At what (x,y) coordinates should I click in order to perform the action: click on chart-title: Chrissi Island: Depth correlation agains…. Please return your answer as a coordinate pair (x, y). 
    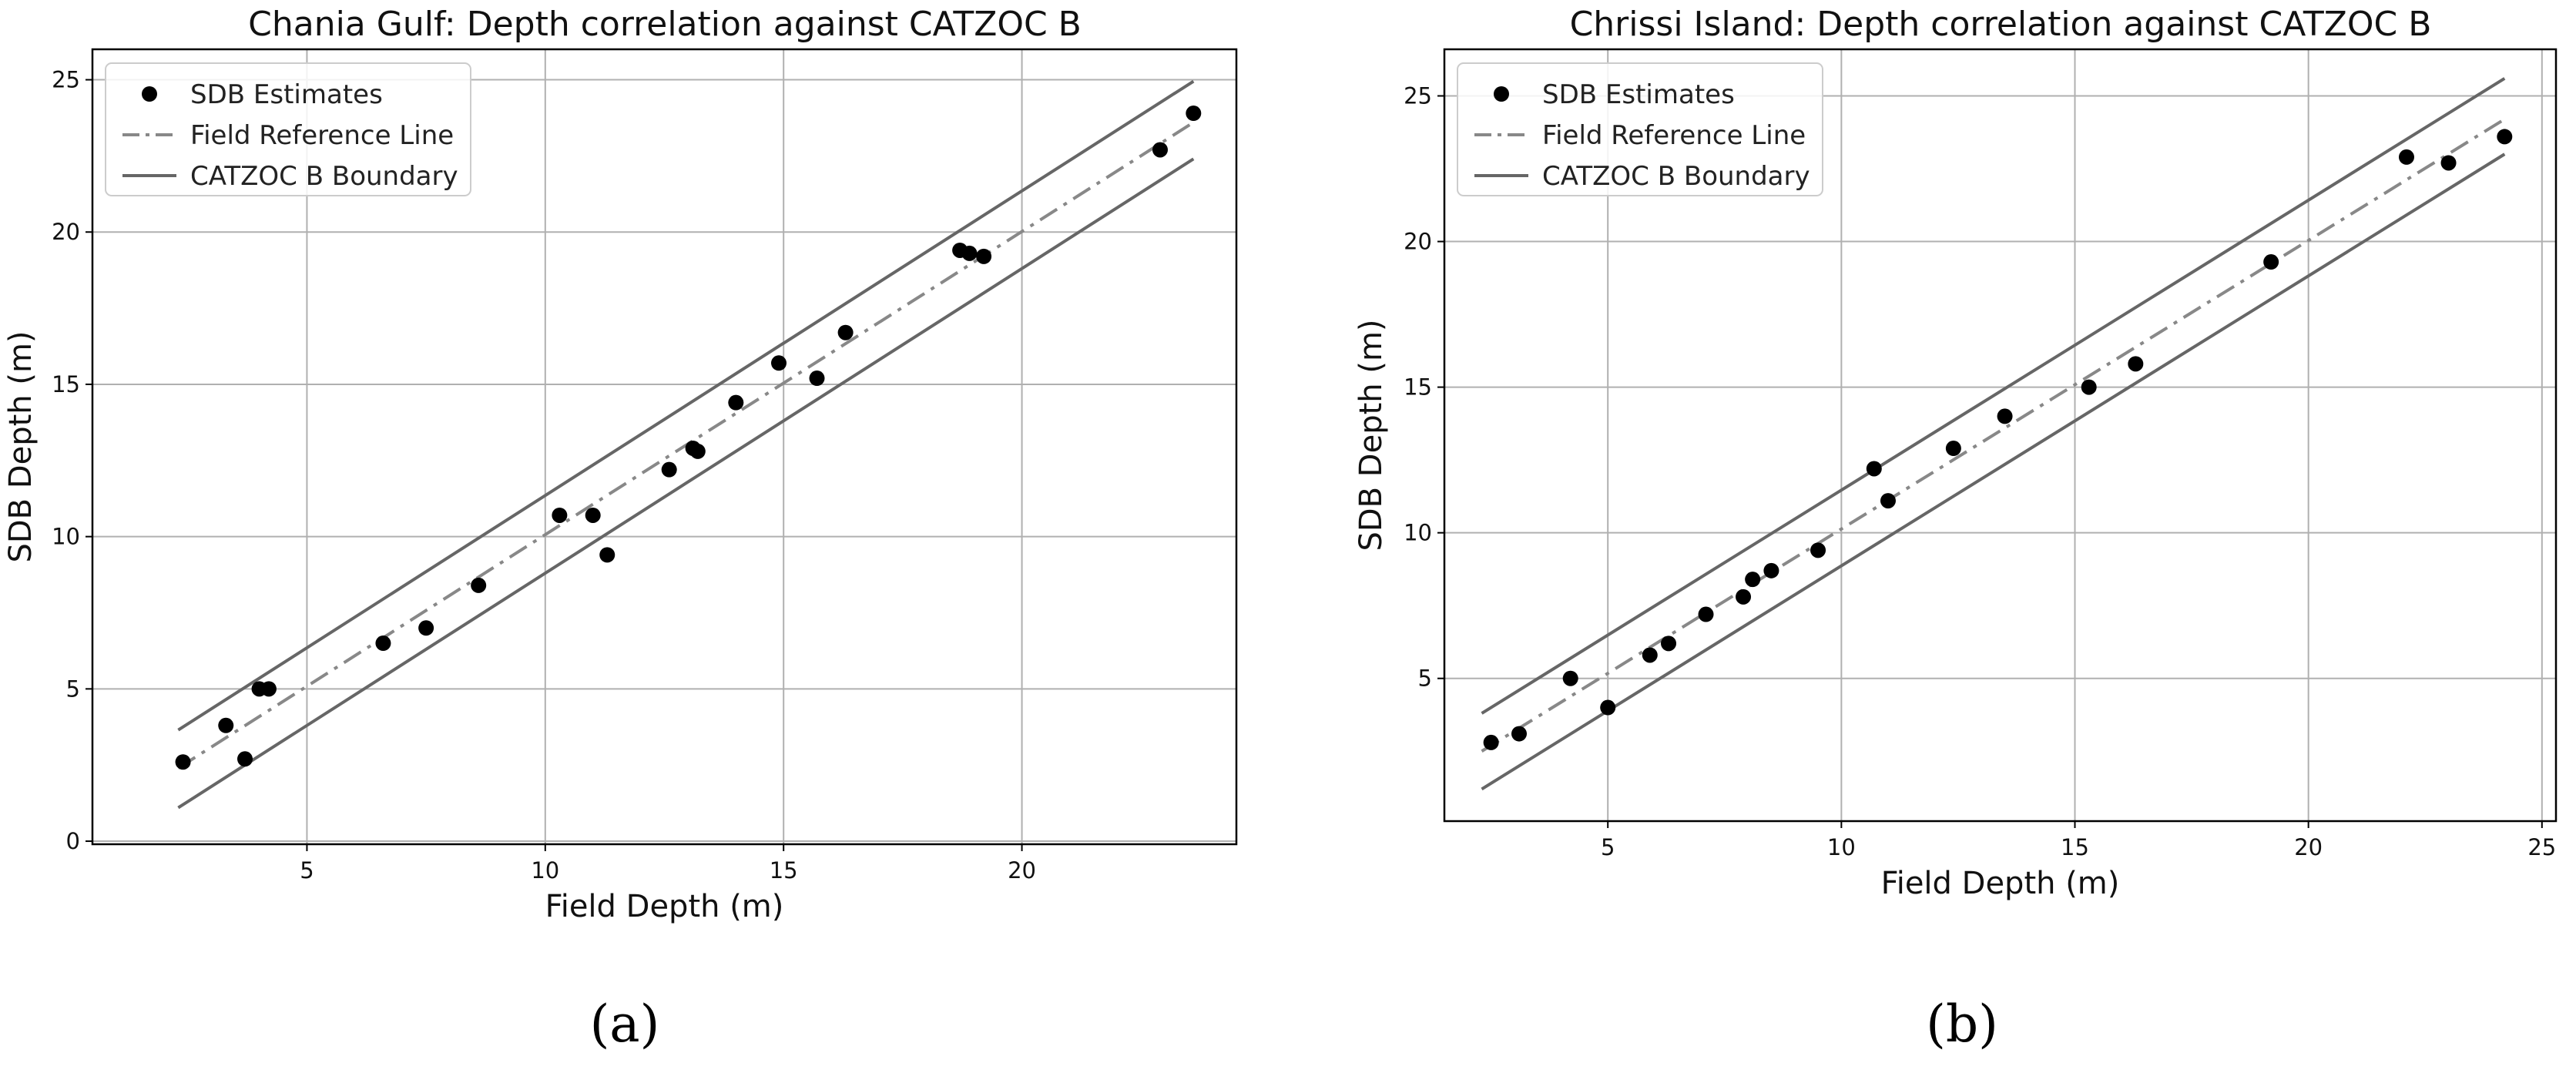
    Looking at the image, I should click on (2001, 24).